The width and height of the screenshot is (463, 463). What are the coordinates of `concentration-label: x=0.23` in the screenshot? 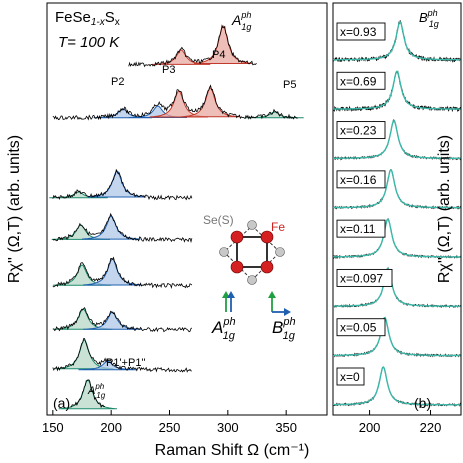 It's located at (361, 130).